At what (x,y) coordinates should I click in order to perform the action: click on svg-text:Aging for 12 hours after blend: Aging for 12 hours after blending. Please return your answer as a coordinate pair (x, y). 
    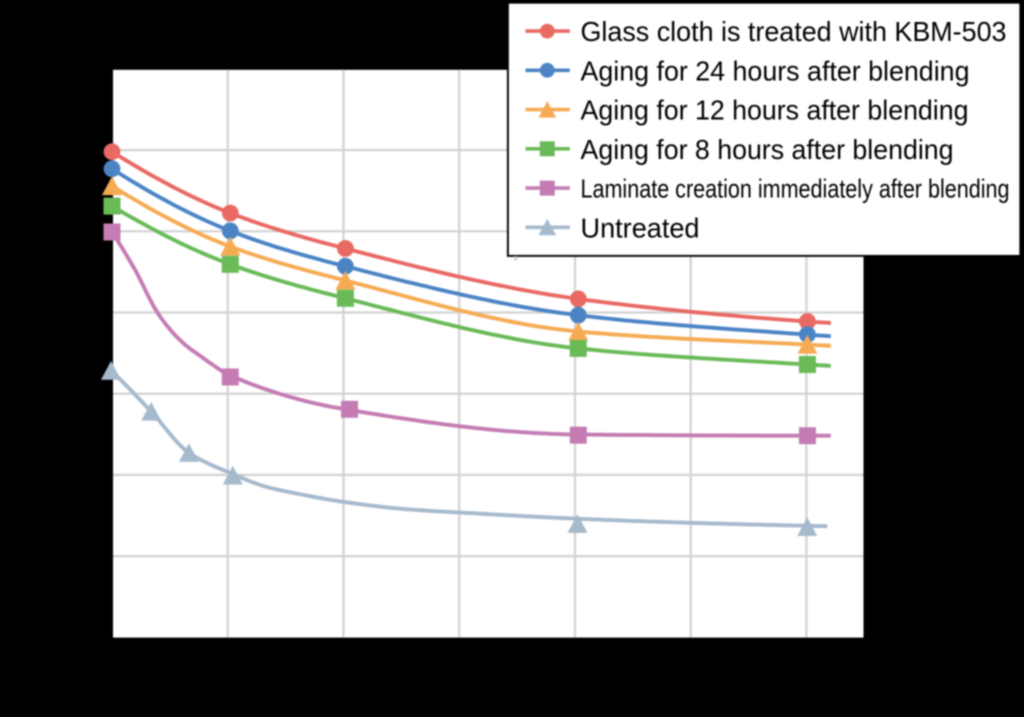
    Looking at the image, I should click on (775, 110).